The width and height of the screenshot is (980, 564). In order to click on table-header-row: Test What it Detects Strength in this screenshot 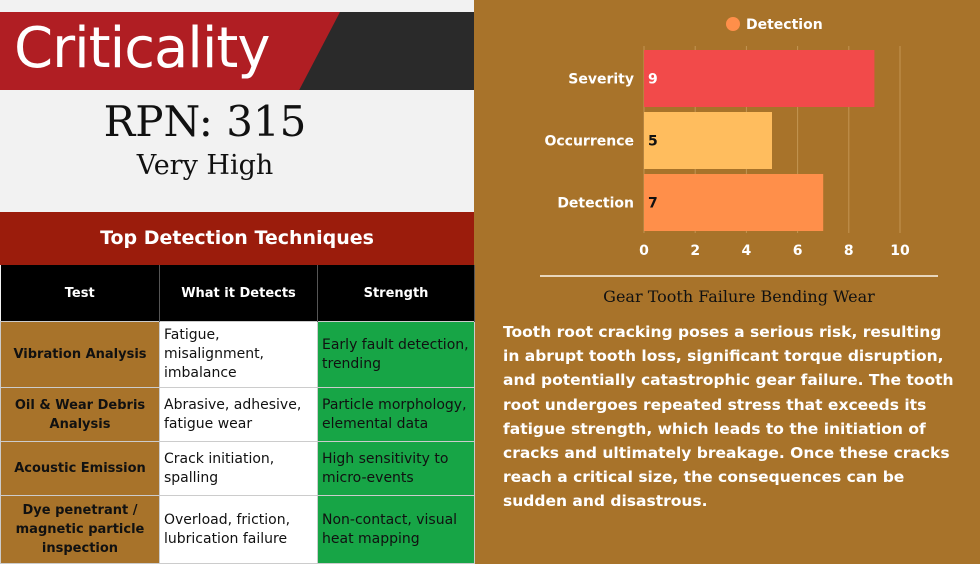, I will do `click(237, 293)`.